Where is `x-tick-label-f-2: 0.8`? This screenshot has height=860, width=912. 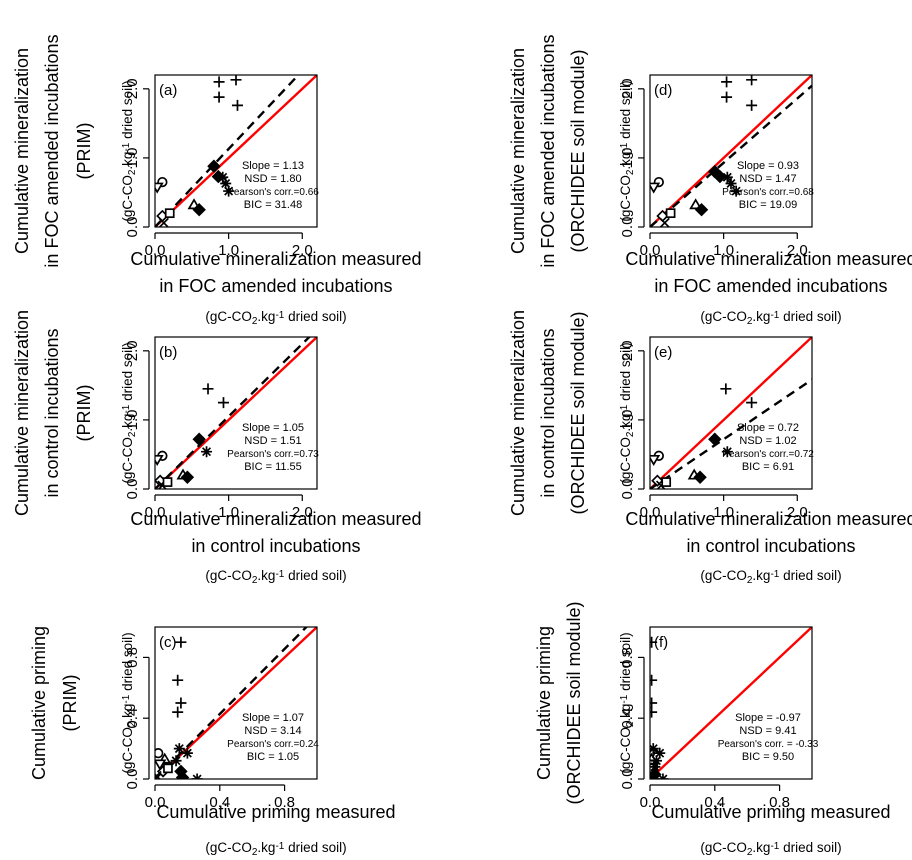 x-tick-label-f-2: 0.8 is located at coordinates (779, 802).